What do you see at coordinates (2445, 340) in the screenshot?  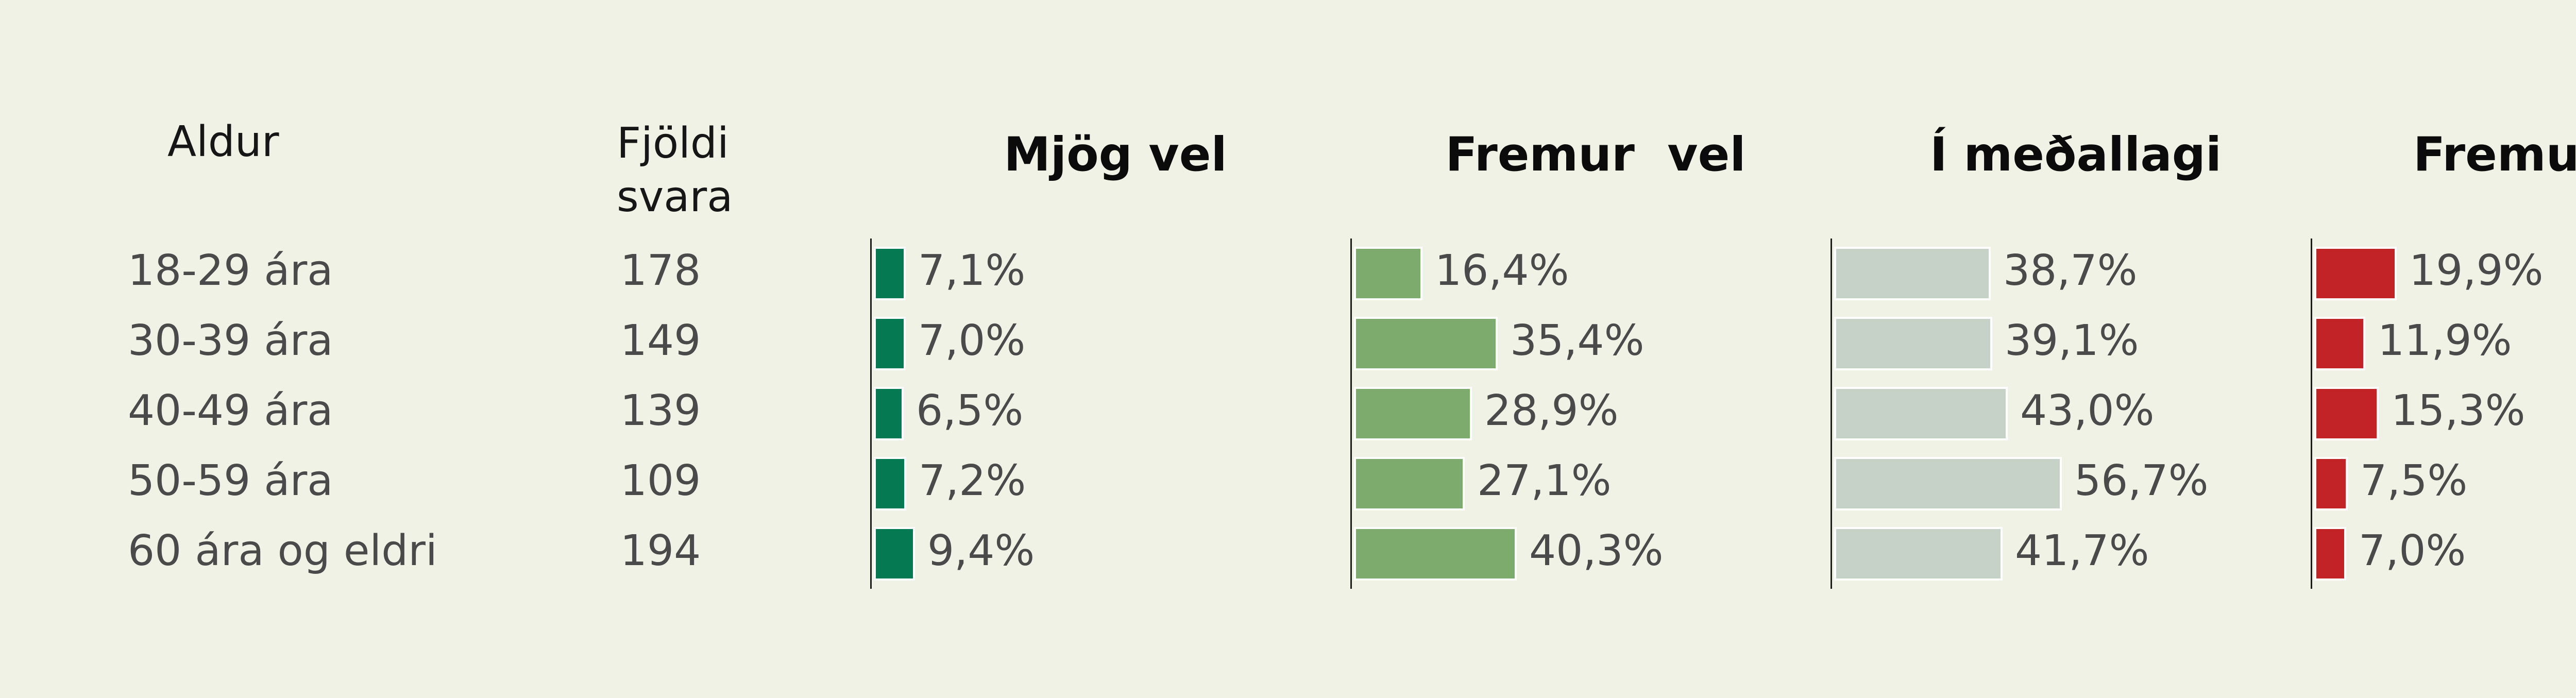 I see `bar-value-4-2: 11,9%` at bounding box center [2445, 340].